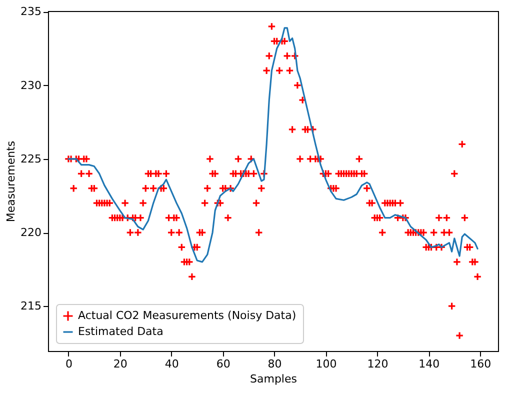 The image size is (531, 403). What do you see at coordinates (31, 233) in the screenshot?
I see `y-tick-label: 220` at bounding box center [31, 233].